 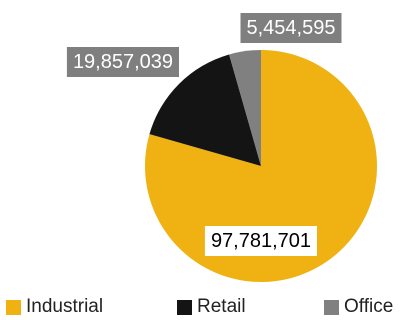 What do you see at coordinates (13, 307) in the screenshot?
I see `legend-swatch-industrial` at bounding box center [13, 307].